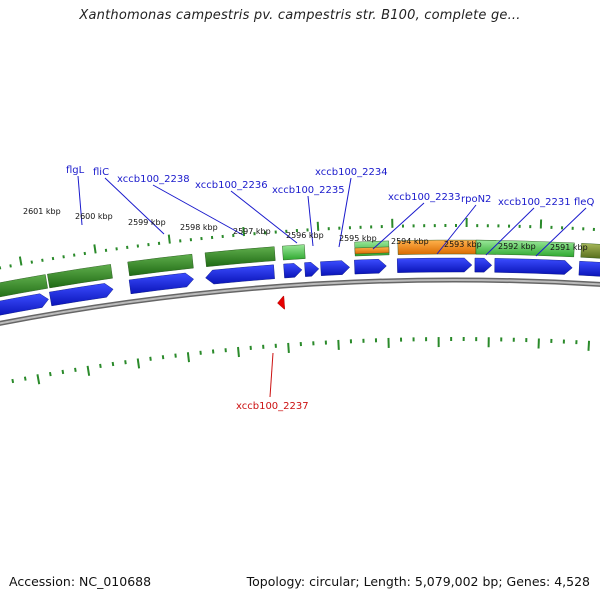 The width and height of the screenshot is (600, 600). Describe the element at coordinates (534, 202) in the screenshot. I see `gene-label: xccb100_2231` at that location.